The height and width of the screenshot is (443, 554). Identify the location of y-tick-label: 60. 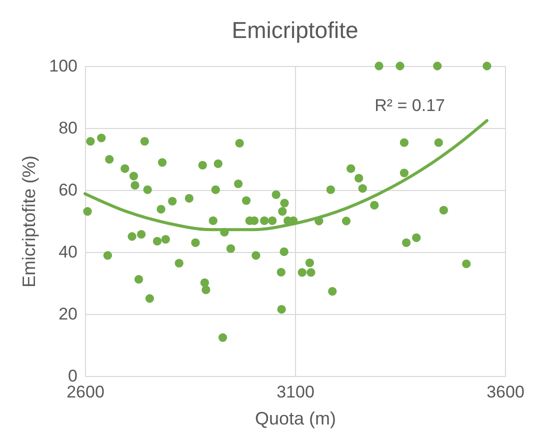
(68, 190).